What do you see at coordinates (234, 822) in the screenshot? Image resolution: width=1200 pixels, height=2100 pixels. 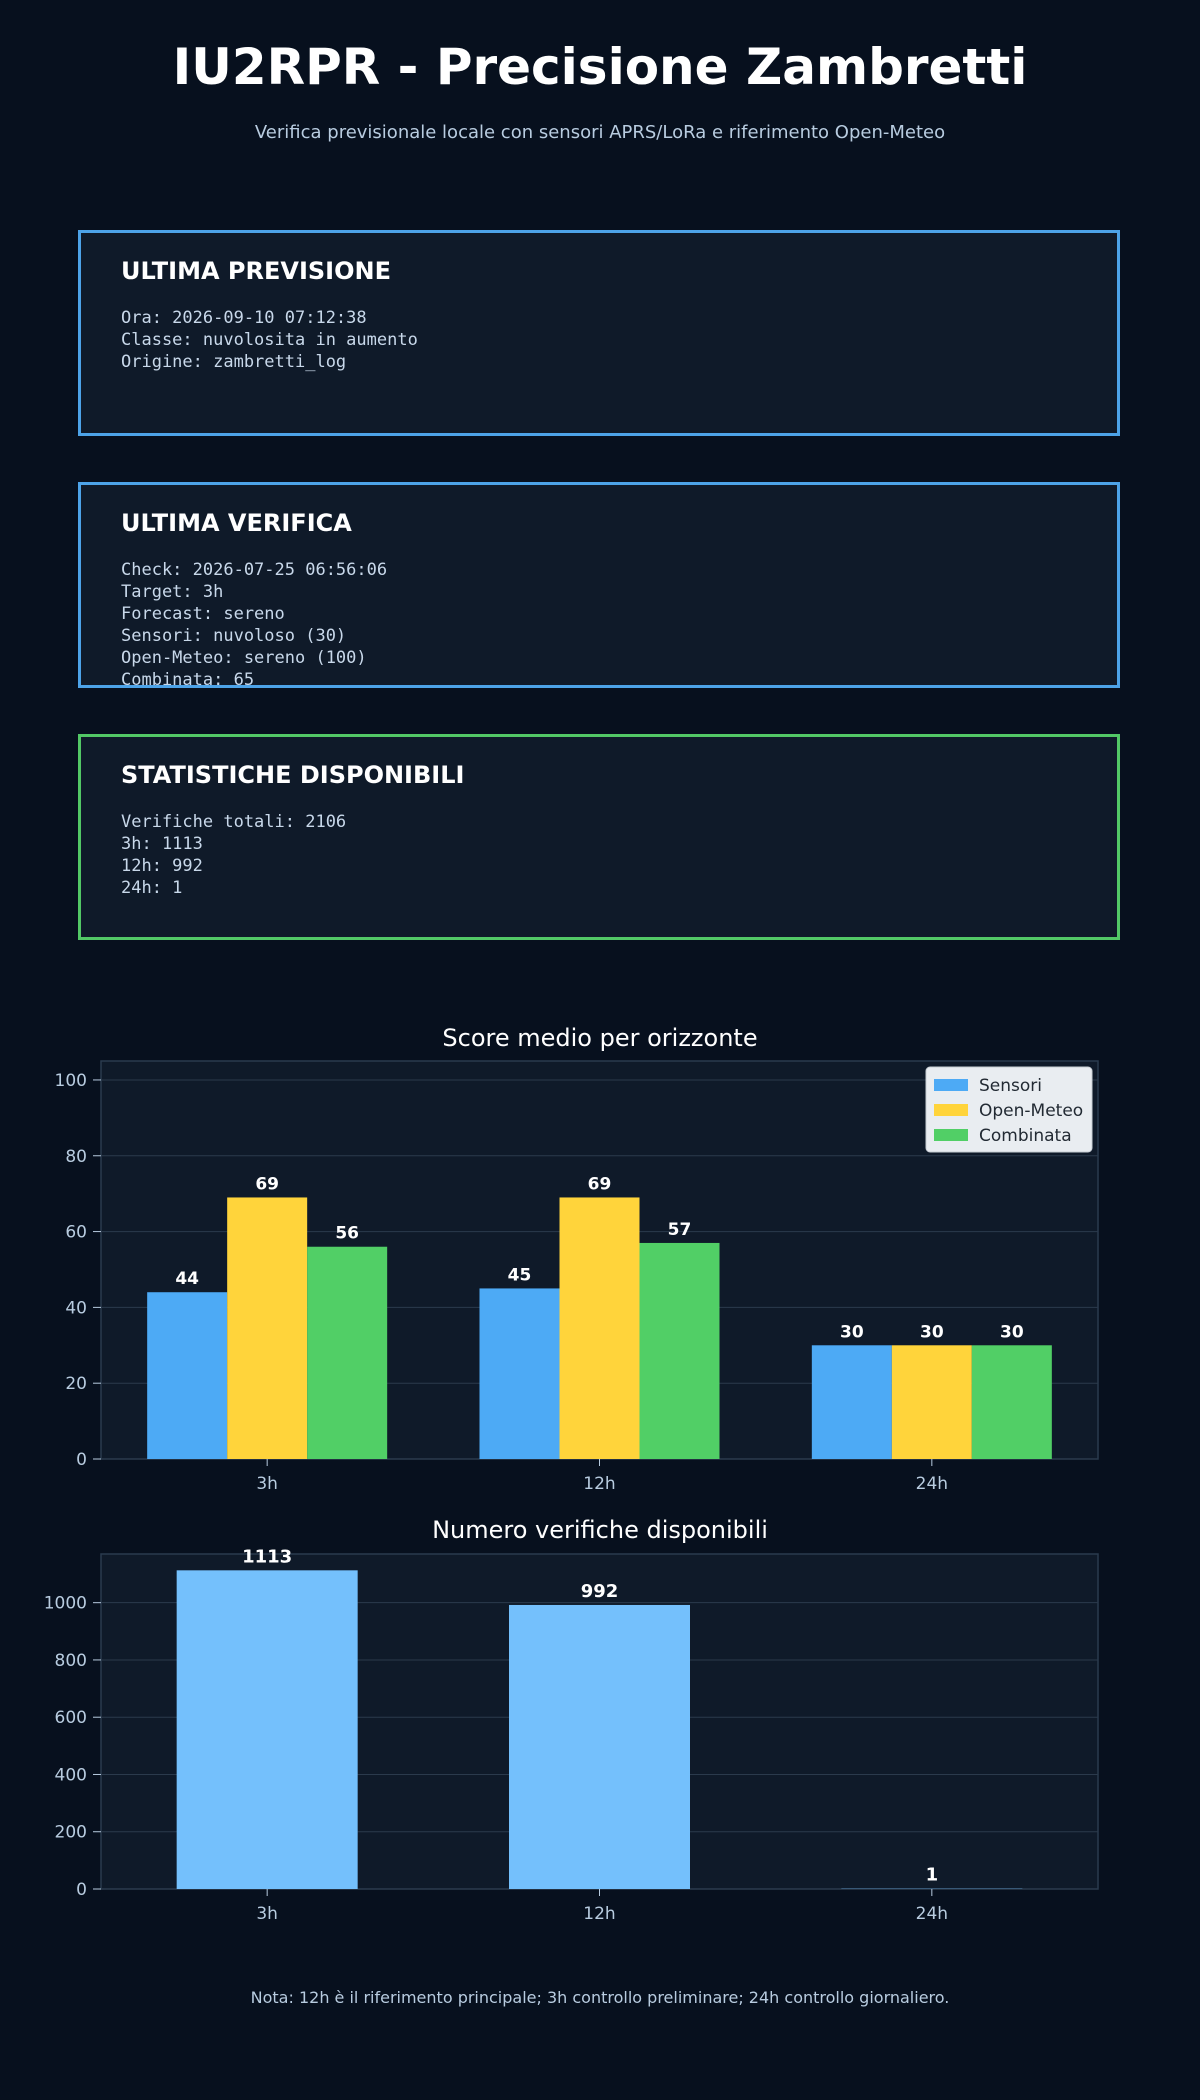 I see `panel-line: Verifiche totali: 2106` at bounding box center [234, 822].